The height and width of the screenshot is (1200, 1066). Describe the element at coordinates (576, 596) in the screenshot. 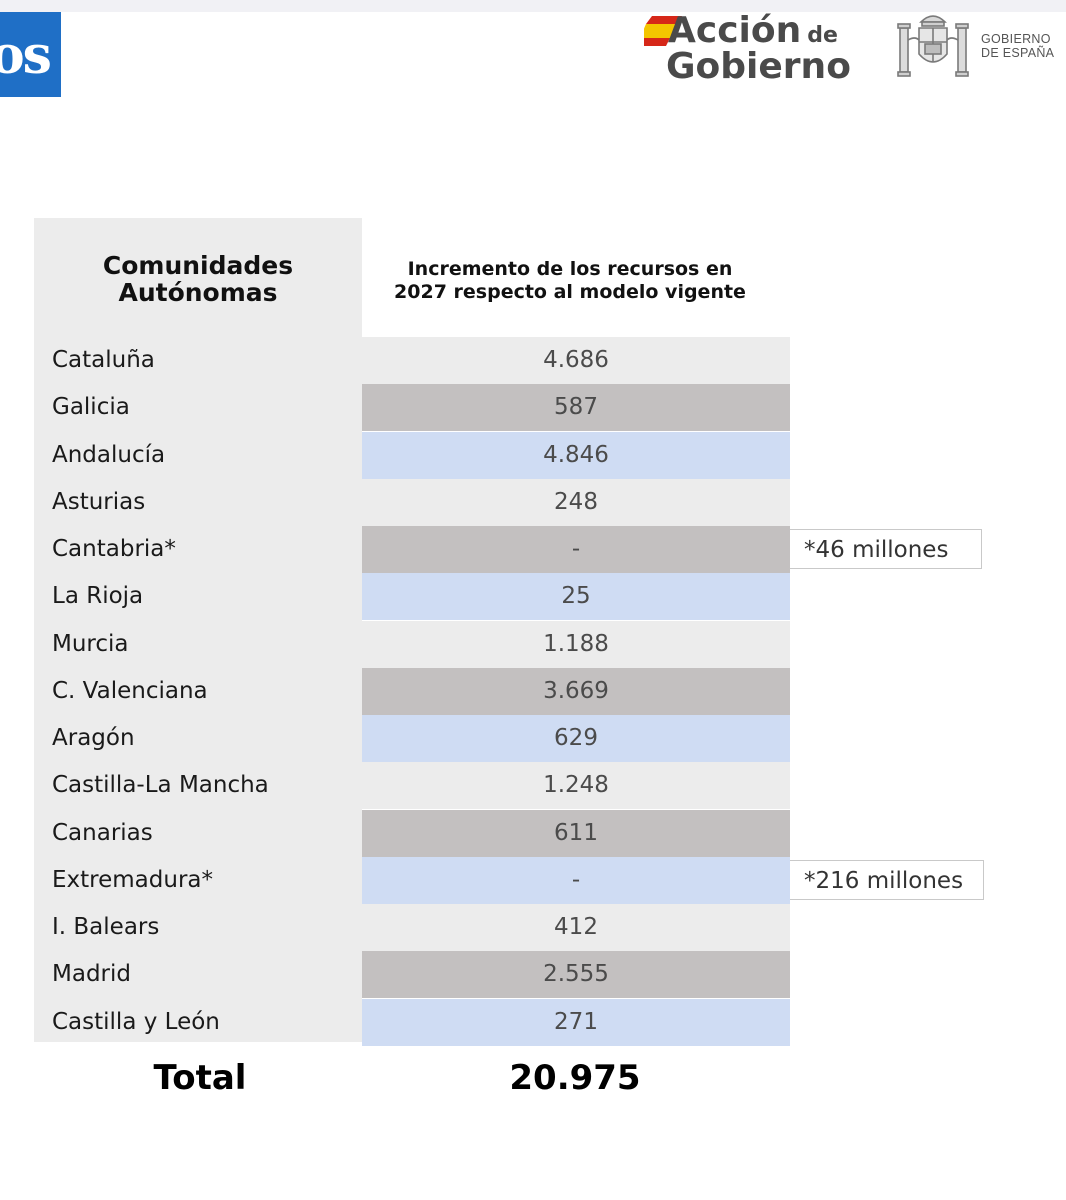

I see `table-row-value: 25` at that location.